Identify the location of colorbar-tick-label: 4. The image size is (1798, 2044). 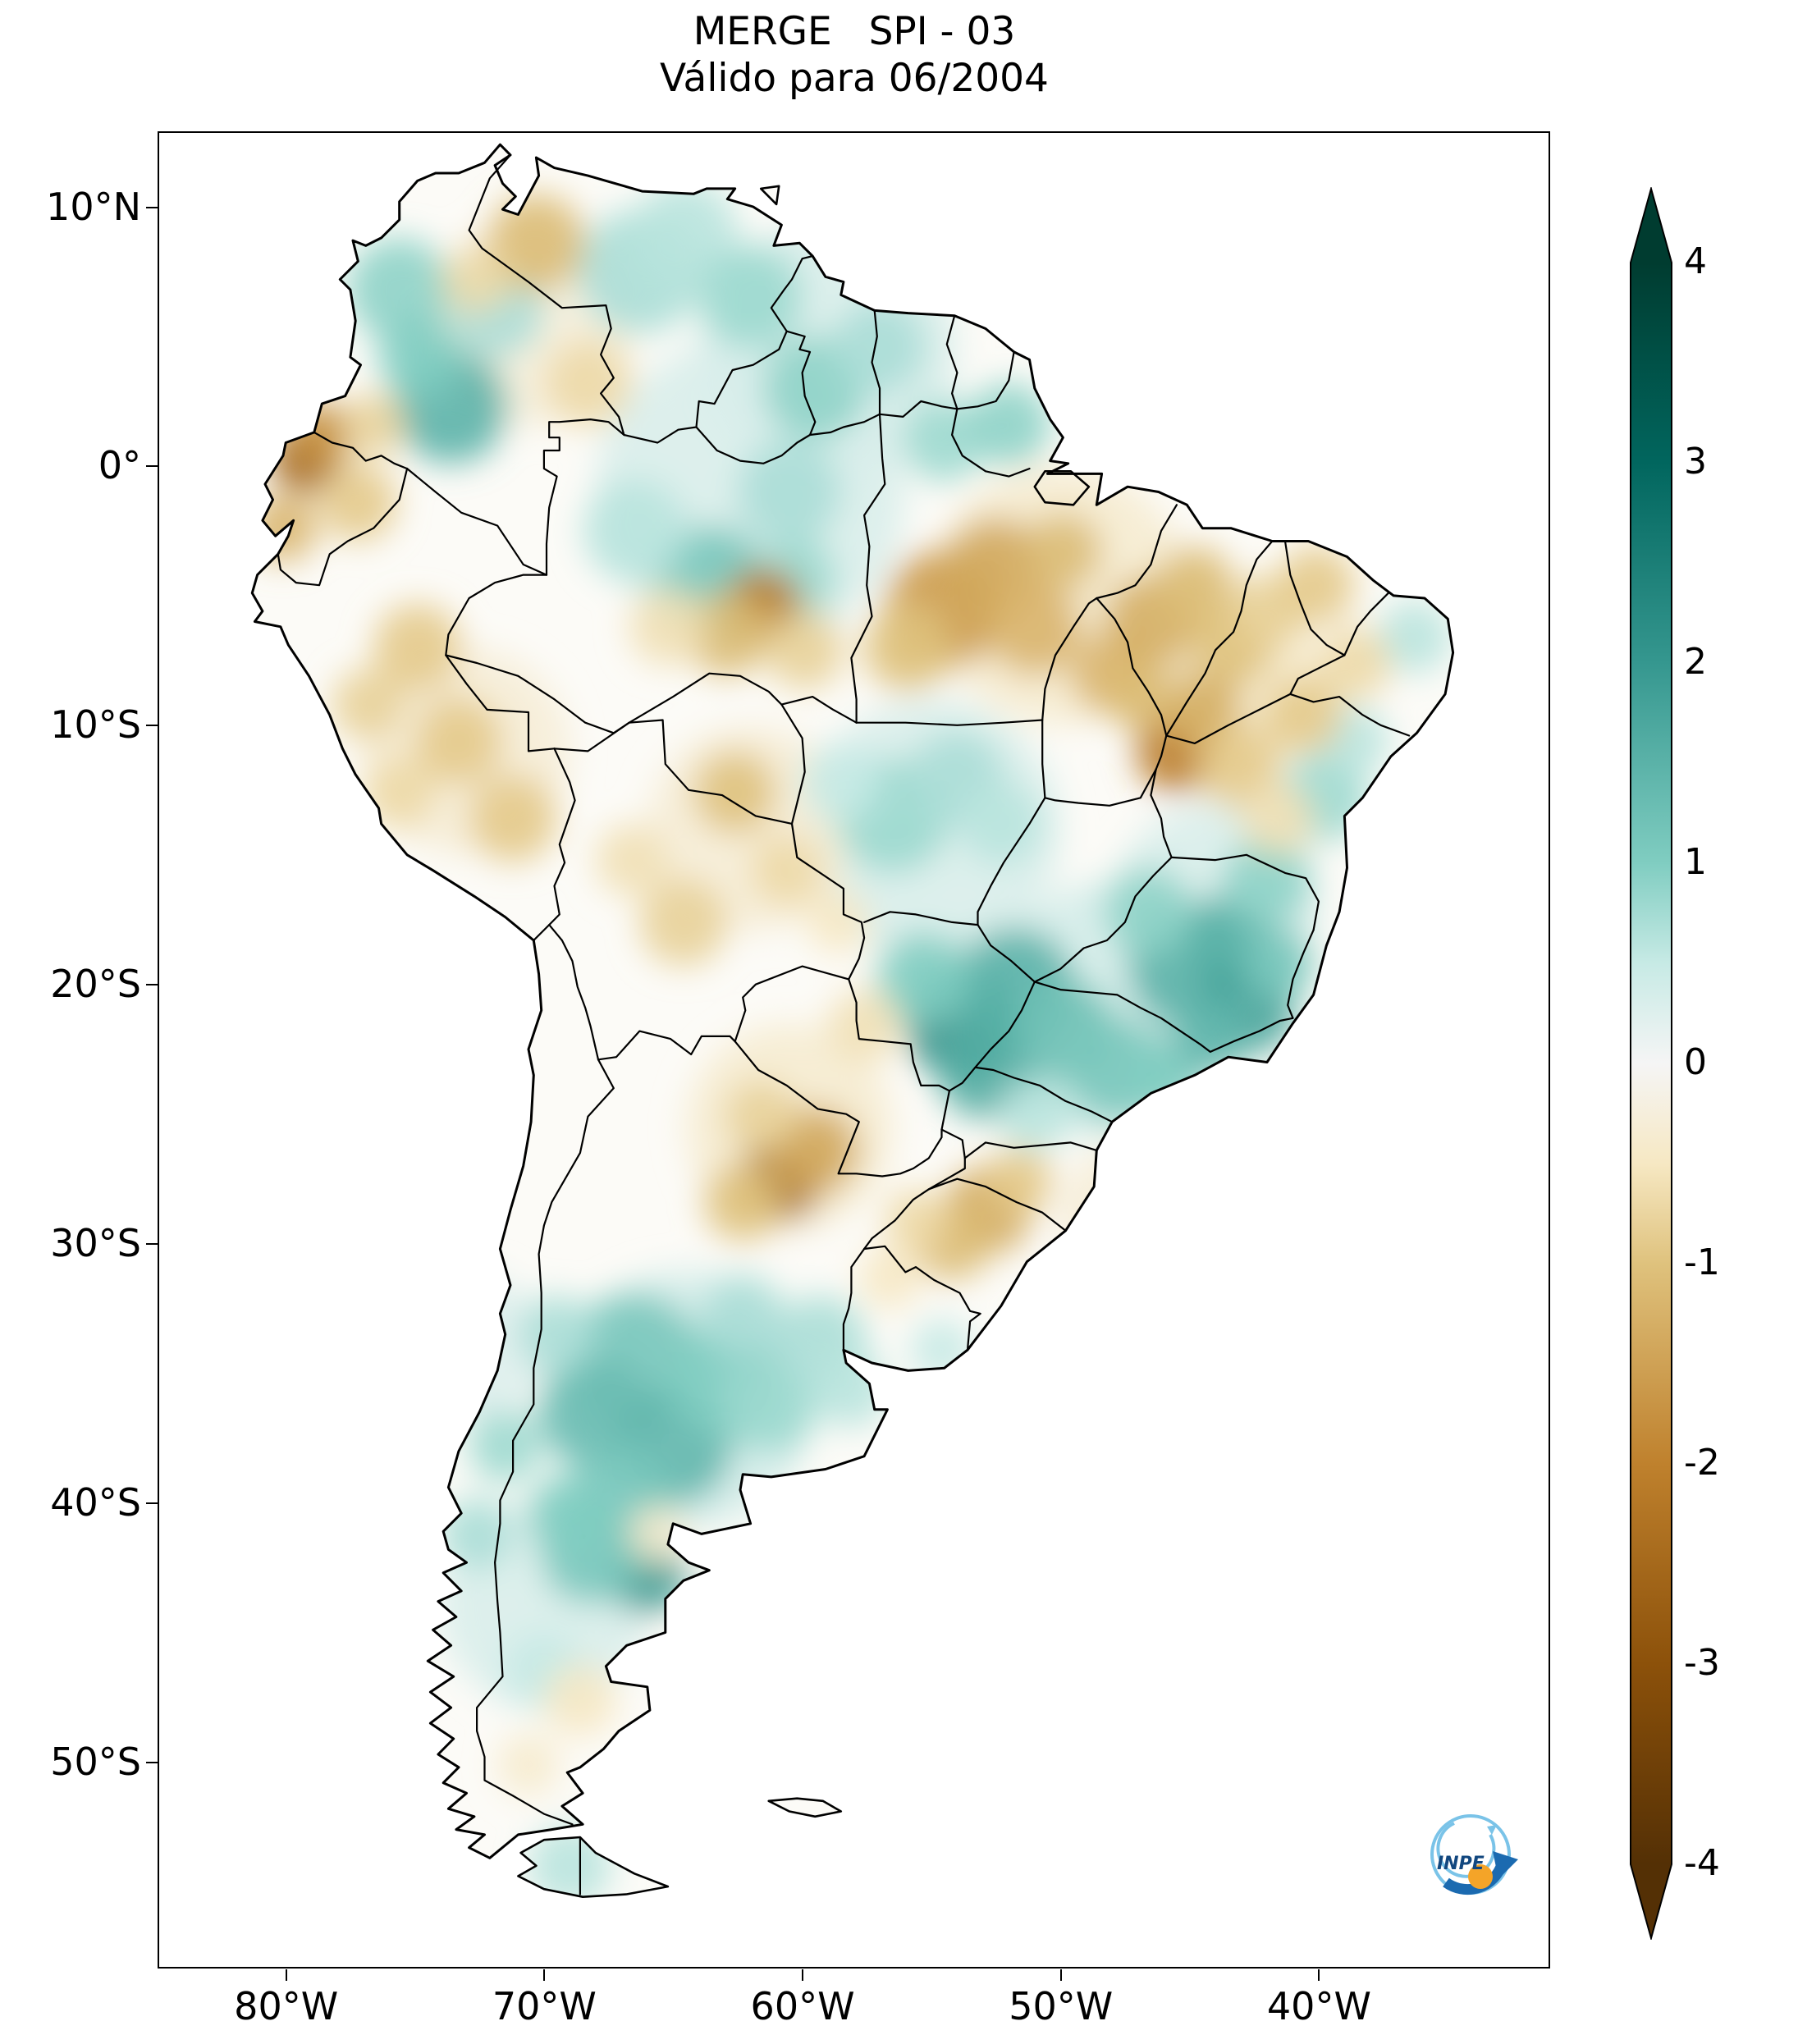
(1695, 261).